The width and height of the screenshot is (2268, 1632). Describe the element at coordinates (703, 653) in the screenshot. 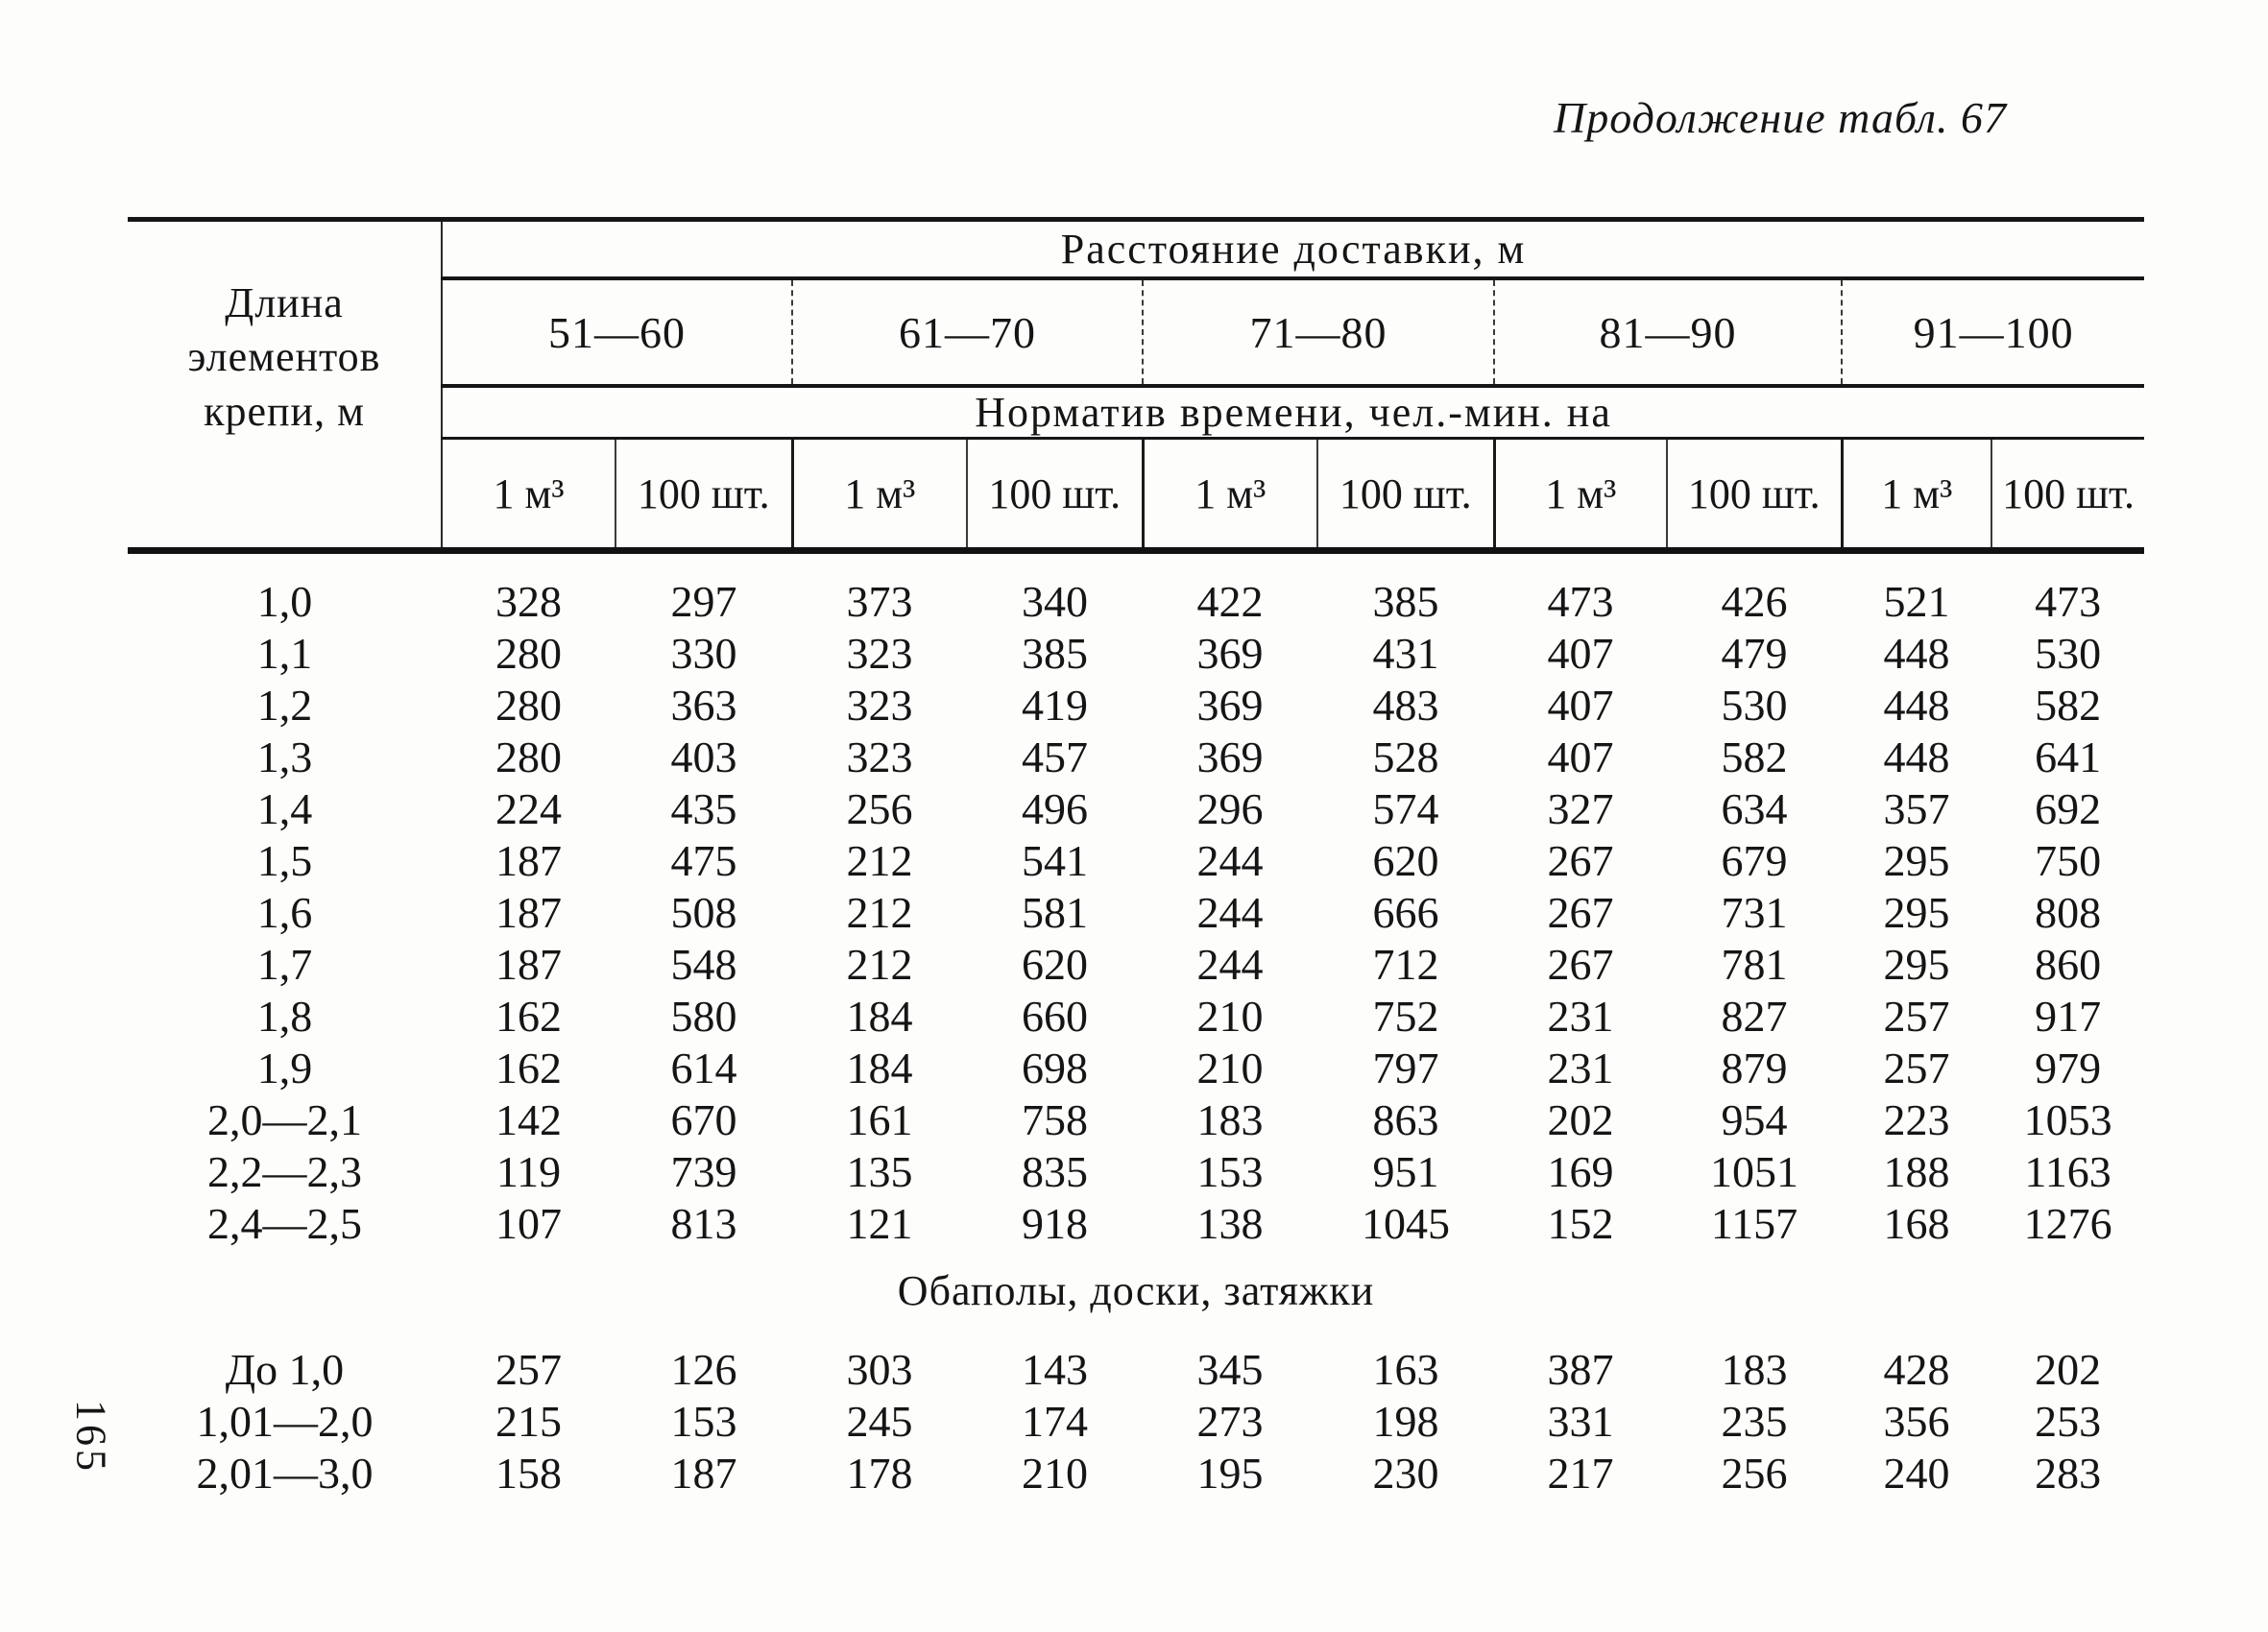

I see `table-cell: 330` at that location.